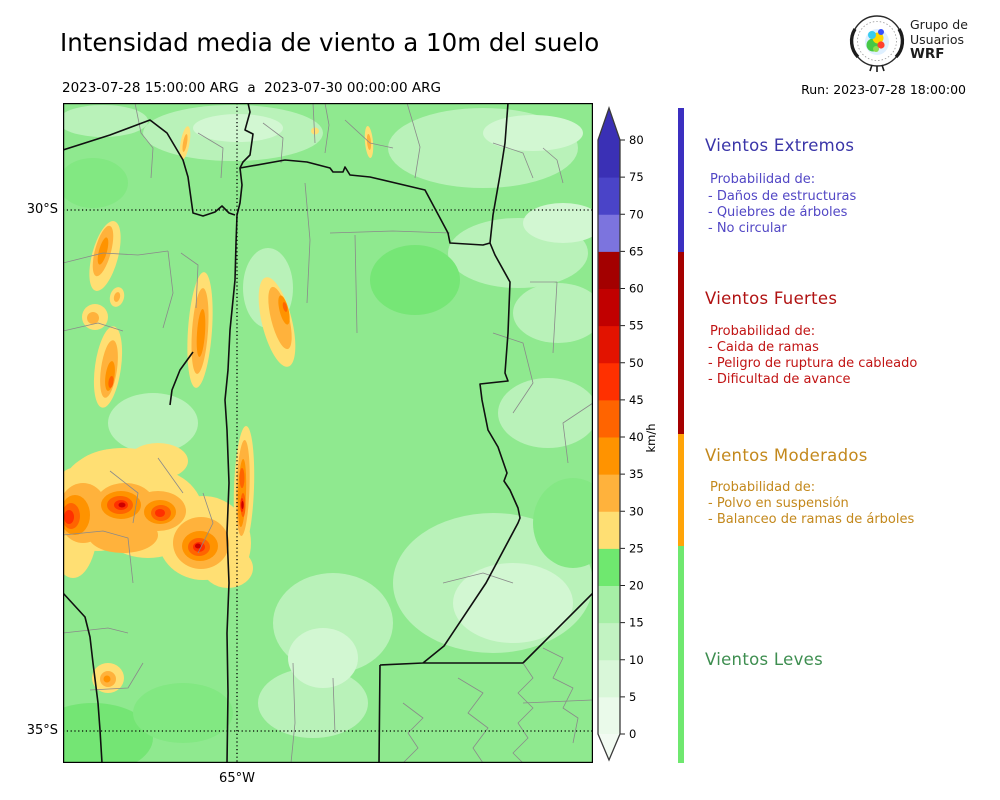  Describe the element at coordinates (632, 734) in the screenshot. I see `colorbar-tick-label: 0` at that location.